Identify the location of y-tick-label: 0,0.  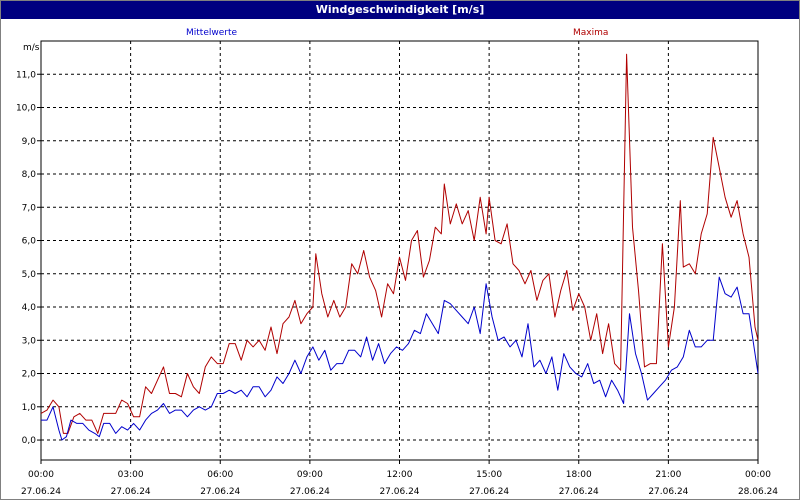
(29, 441).